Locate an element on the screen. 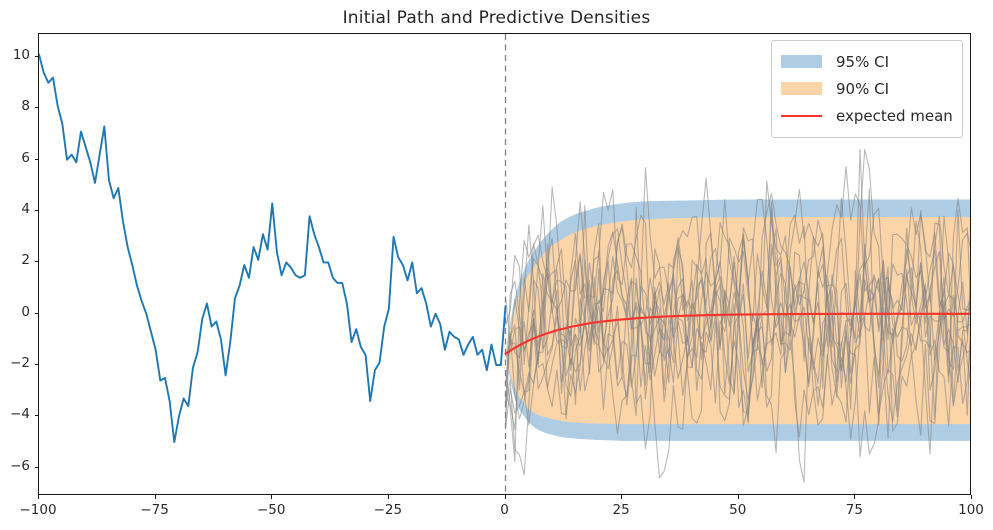 The width and height of the screenshot is (993, 530). x-tick-label: −100 is located at coordinates (38, 510).